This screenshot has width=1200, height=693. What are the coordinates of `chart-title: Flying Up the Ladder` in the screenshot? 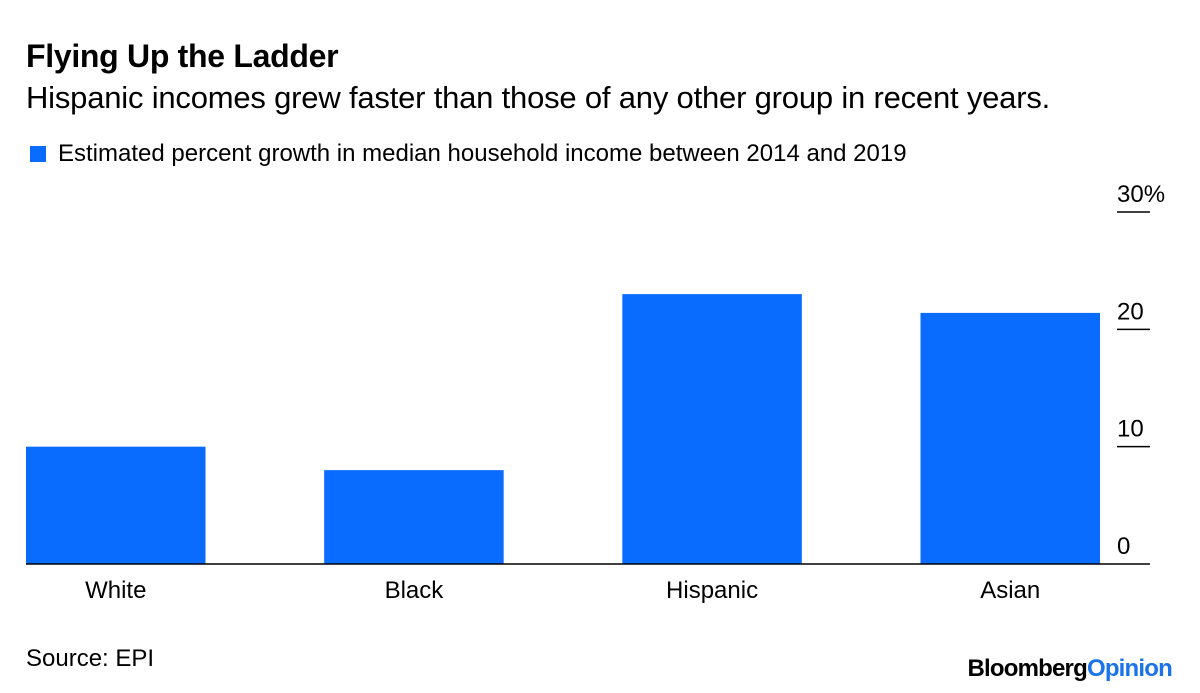 It's located at (182, 56).